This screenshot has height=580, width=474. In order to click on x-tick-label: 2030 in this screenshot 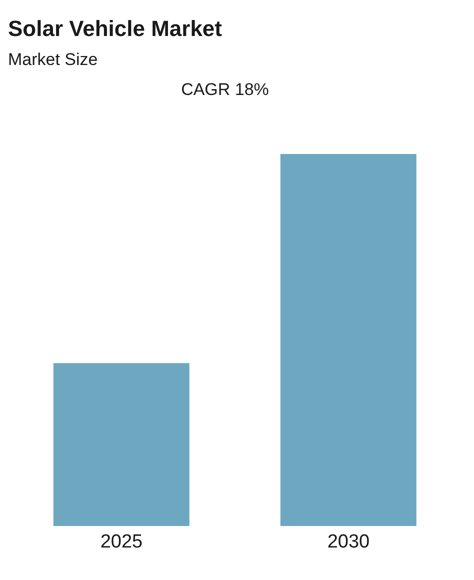, I will do `click(348, 541)`.